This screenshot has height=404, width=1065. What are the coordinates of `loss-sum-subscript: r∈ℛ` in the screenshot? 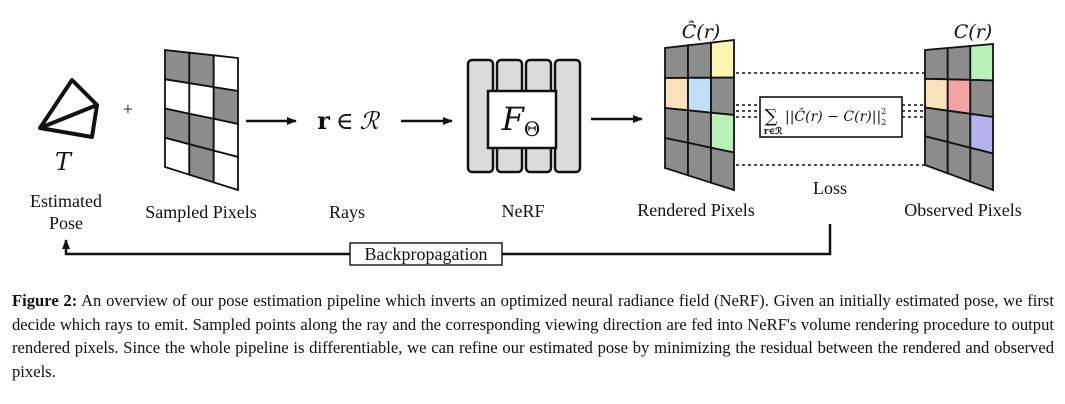 It's located at (773, 131).